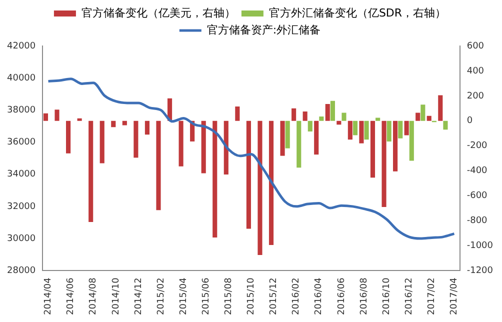  I want to click on x-tick-label: 2017/02, so click(432, 296).